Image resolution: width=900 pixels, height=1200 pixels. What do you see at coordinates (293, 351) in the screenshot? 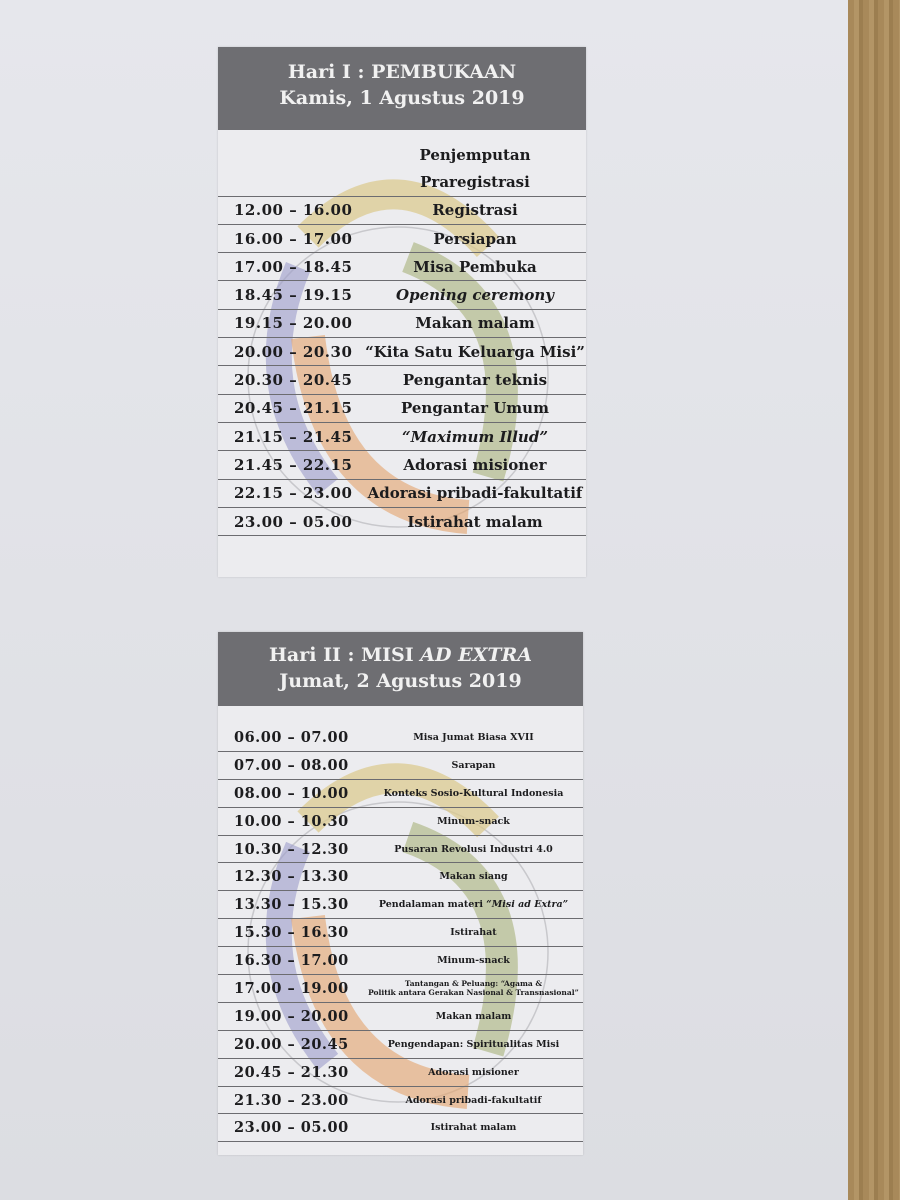
I see `time-slot: 20.00 – 20.30` at bounding box center [293, 351].